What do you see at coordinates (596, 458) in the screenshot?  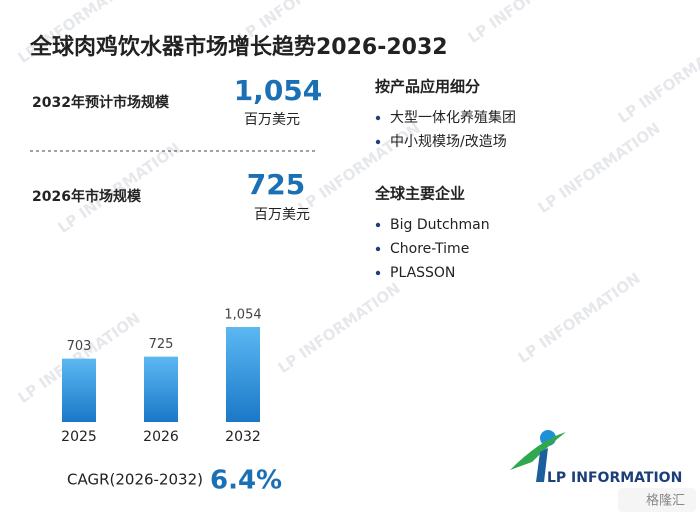 I see `logo: LP INFORMATION` at bounding box center [596, 458].